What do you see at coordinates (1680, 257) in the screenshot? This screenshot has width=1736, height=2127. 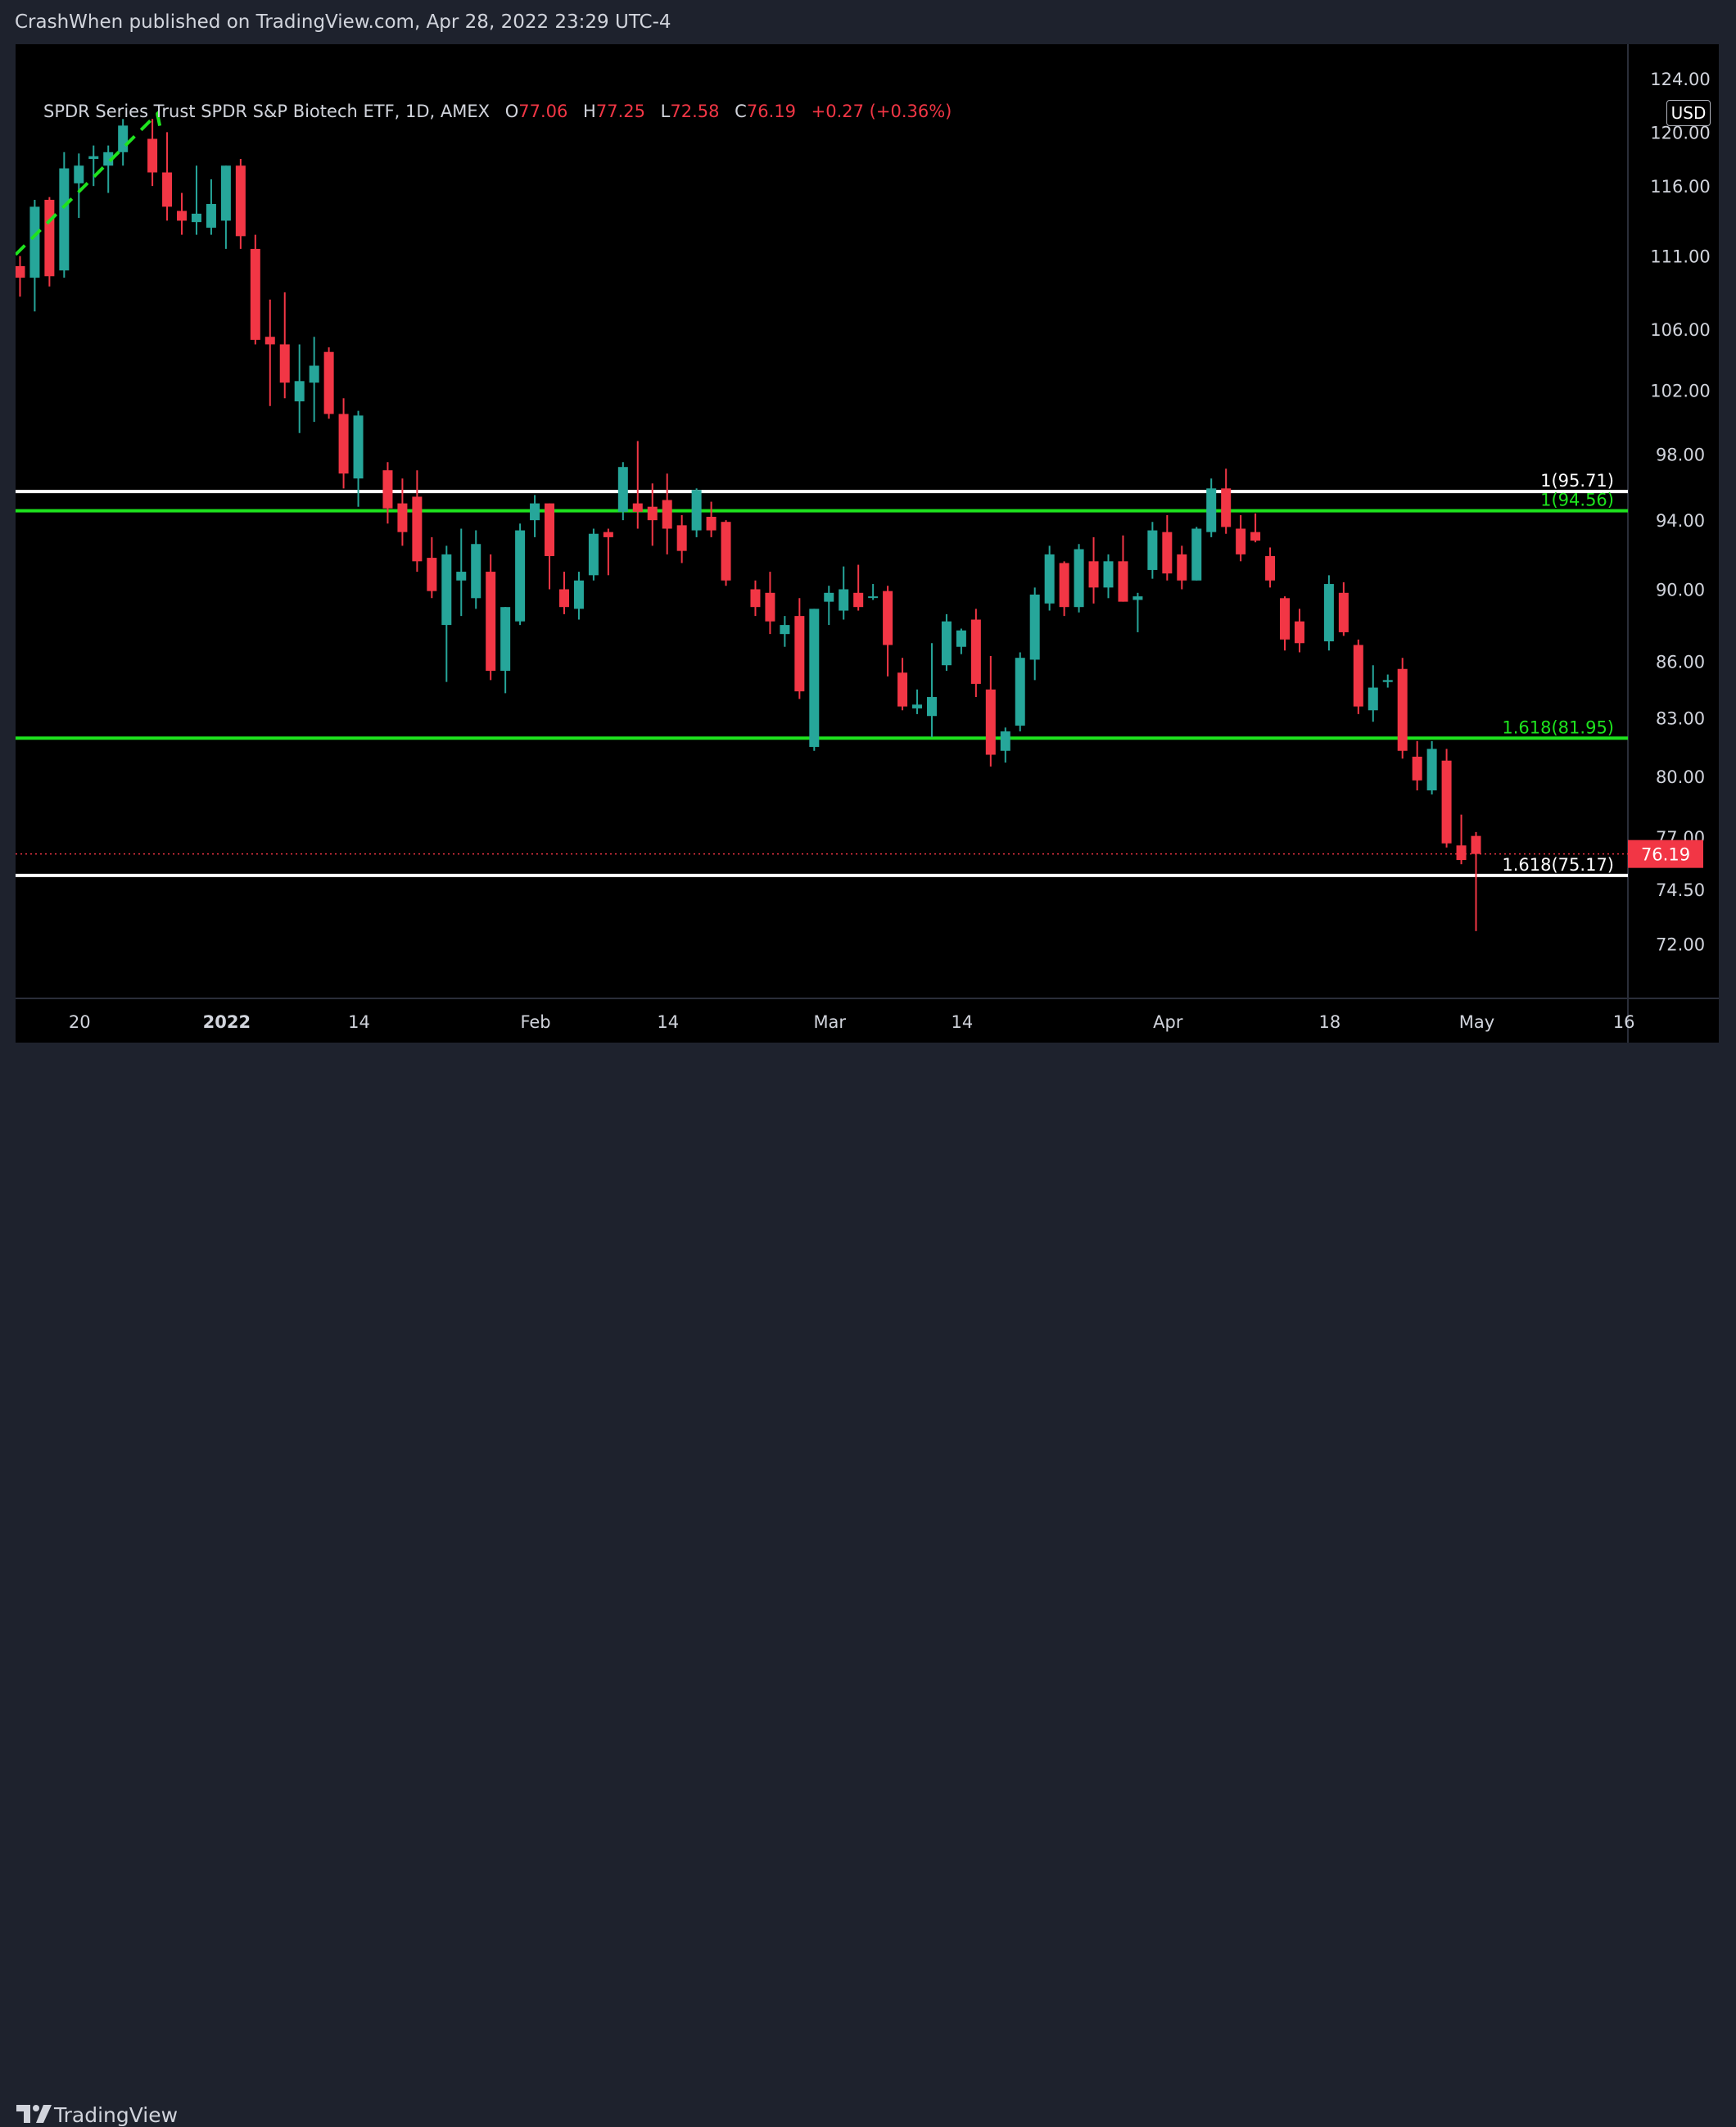 I see `price-tick-label: 111.00` at bounding box center [1680, 257].